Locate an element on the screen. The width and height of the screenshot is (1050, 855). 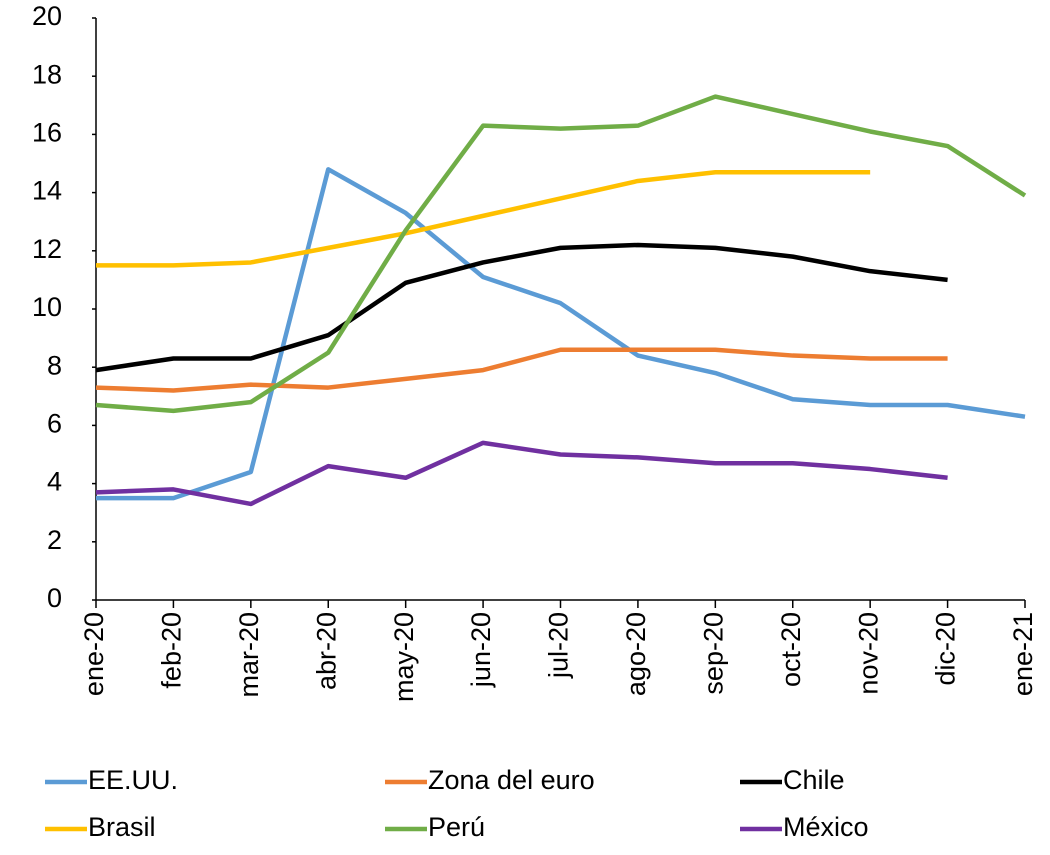
x-tick-label: mar-20 is located at coordinates (249, 655).